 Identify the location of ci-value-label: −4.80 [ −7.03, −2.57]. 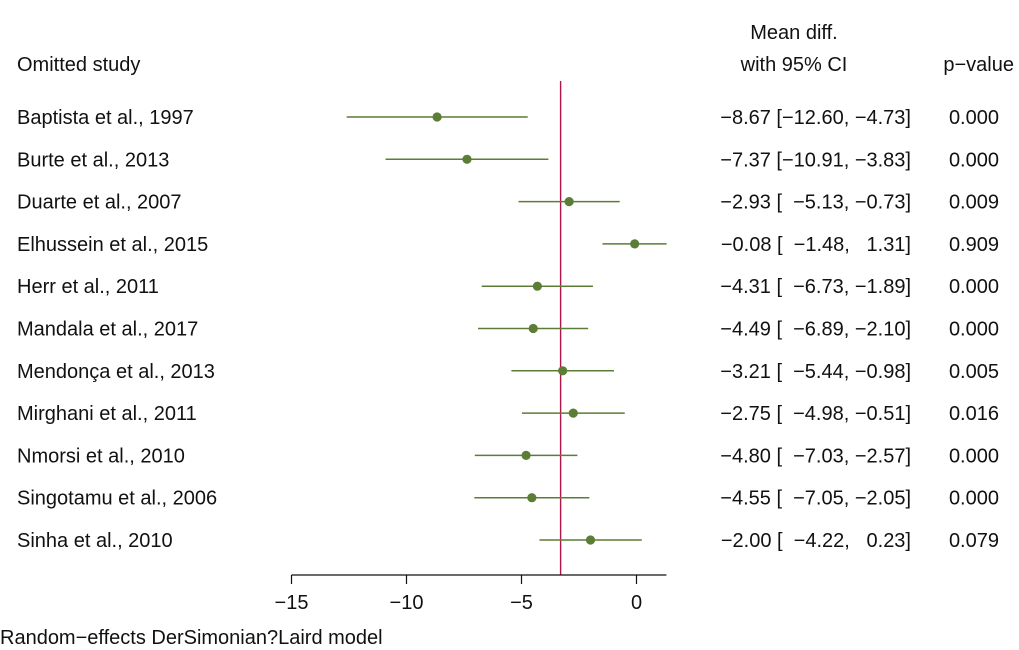
(815, 456).